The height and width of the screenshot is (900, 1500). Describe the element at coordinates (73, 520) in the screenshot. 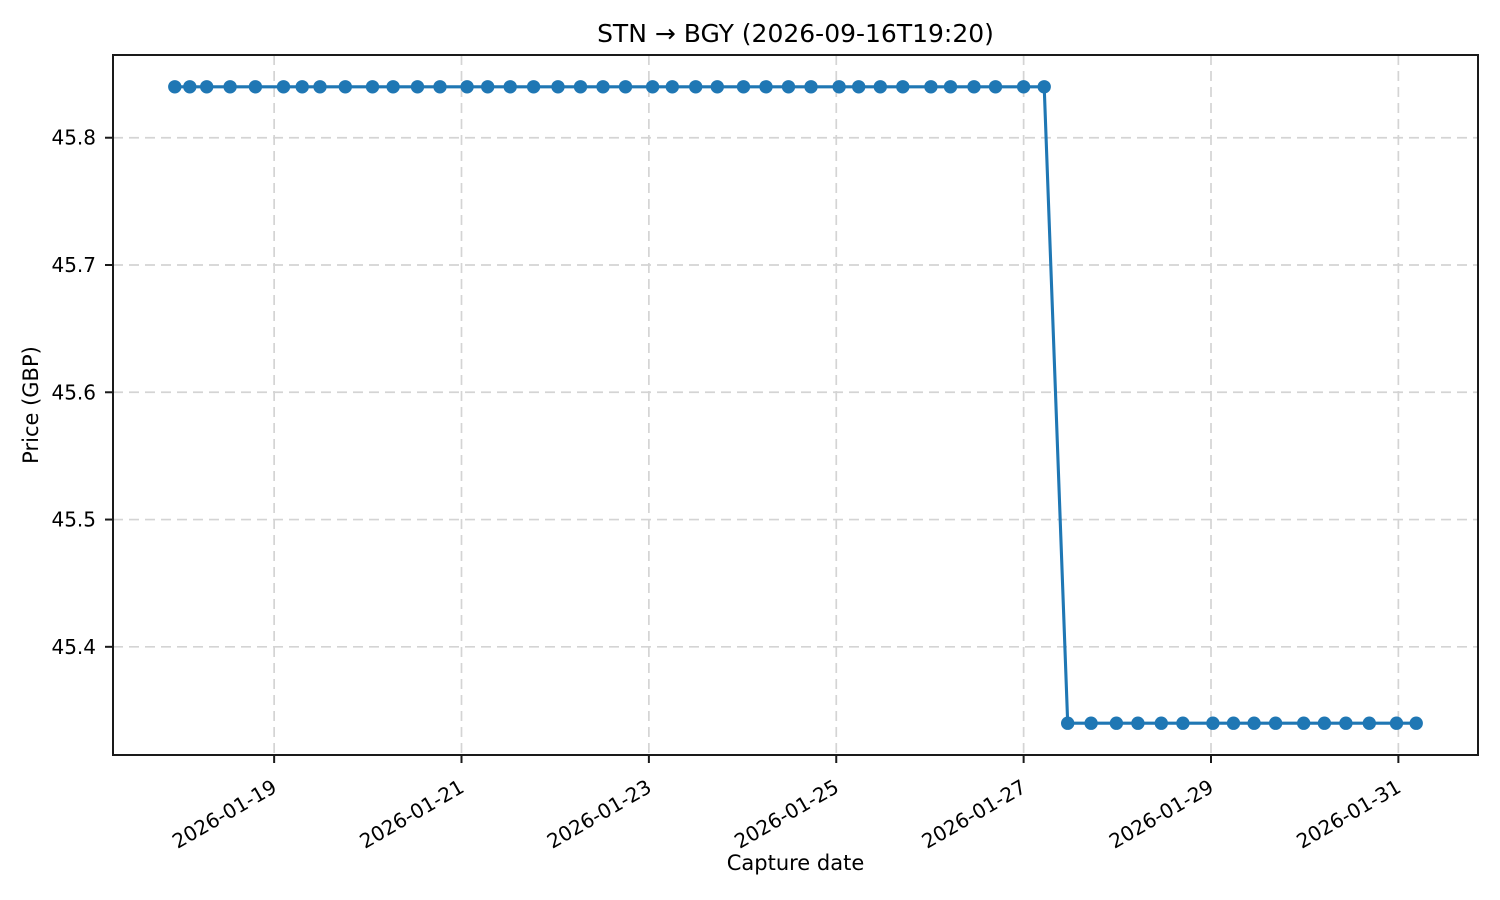

I see `y-tick-label: 45.5` at that location.